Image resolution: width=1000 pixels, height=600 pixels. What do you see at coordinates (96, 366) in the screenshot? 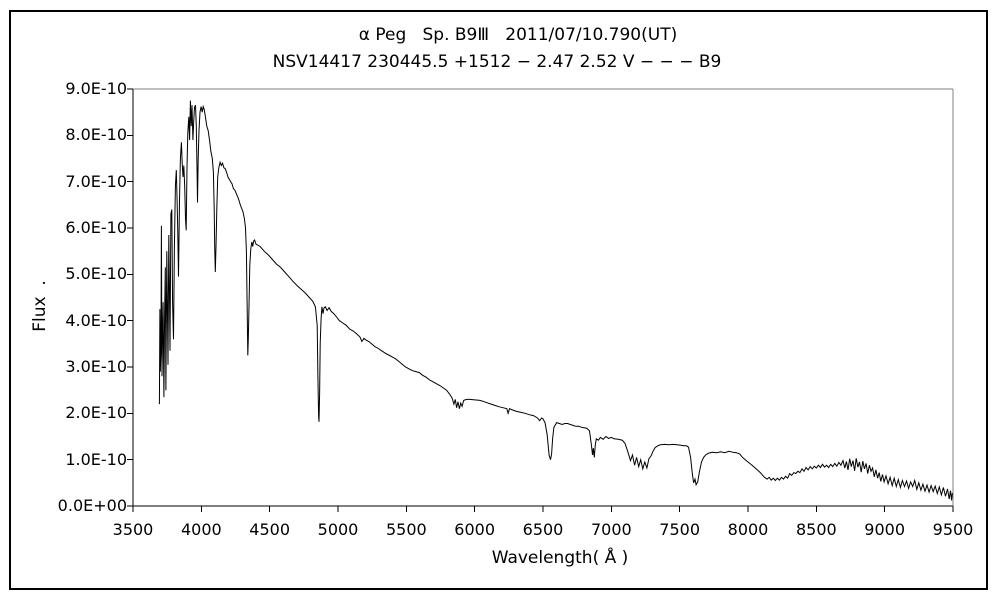
I see `y-tick-label: 3.0E-10` at bounding box center [96, 366].